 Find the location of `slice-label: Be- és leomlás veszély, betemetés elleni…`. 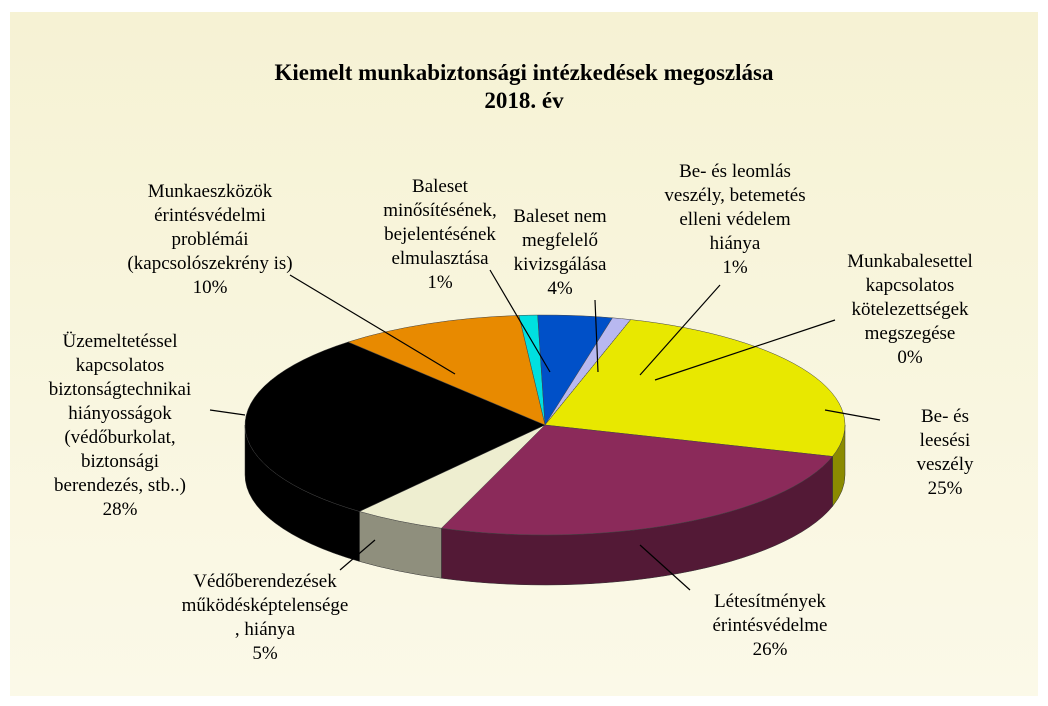

slice-label: Be- és leomlás veszély, betemetés elleni… is located at coordinates (735, 207).